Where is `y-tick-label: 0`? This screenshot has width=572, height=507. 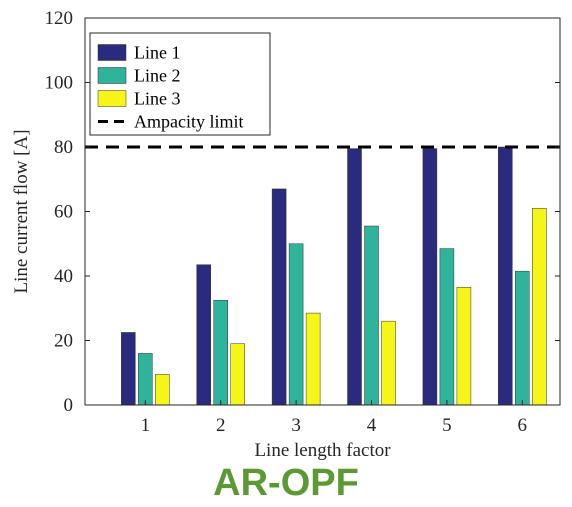 y-tick-label: 0 is located at coordinates (69, 405).